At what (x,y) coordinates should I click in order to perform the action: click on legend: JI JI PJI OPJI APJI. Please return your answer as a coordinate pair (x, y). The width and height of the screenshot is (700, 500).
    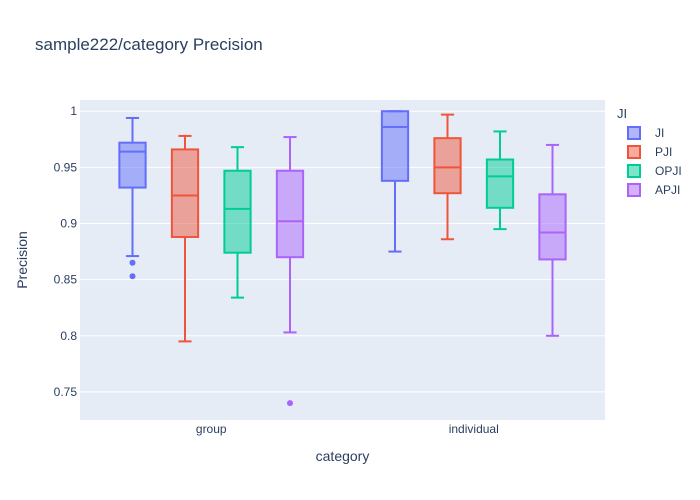
    Looking at the image, I should click on (649, 151).